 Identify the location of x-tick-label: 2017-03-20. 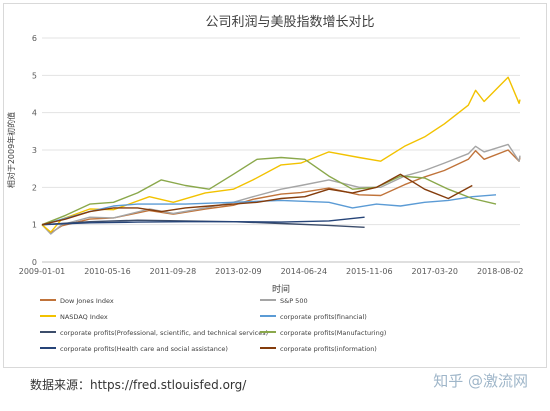
(435, 271).